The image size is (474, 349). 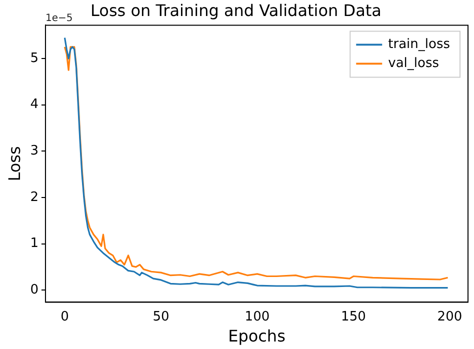 I want to click on chart-title: Loss on Training and Validation Data, so click(x=236, y=10).